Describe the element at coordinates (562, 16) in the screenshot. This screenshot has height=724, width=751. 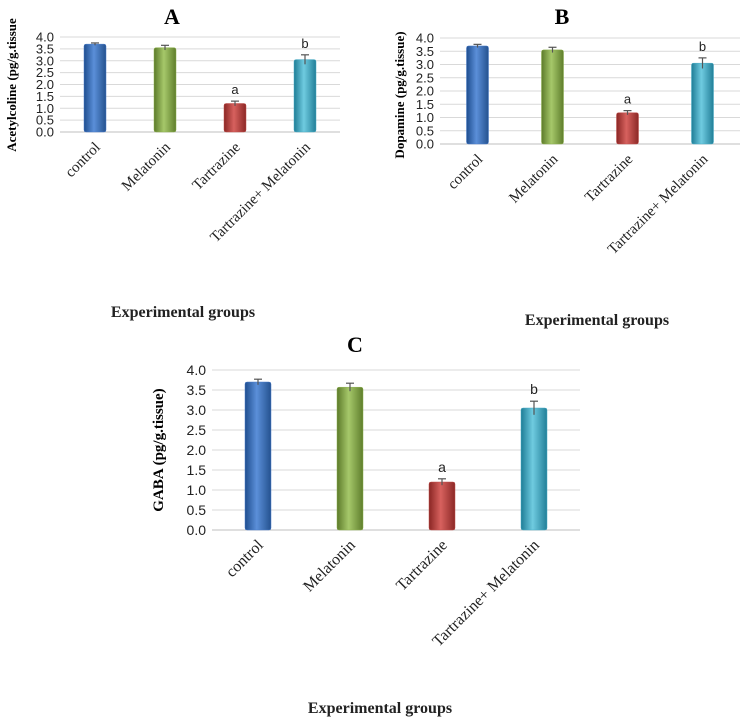
I see `panel-letter: B` at that location.